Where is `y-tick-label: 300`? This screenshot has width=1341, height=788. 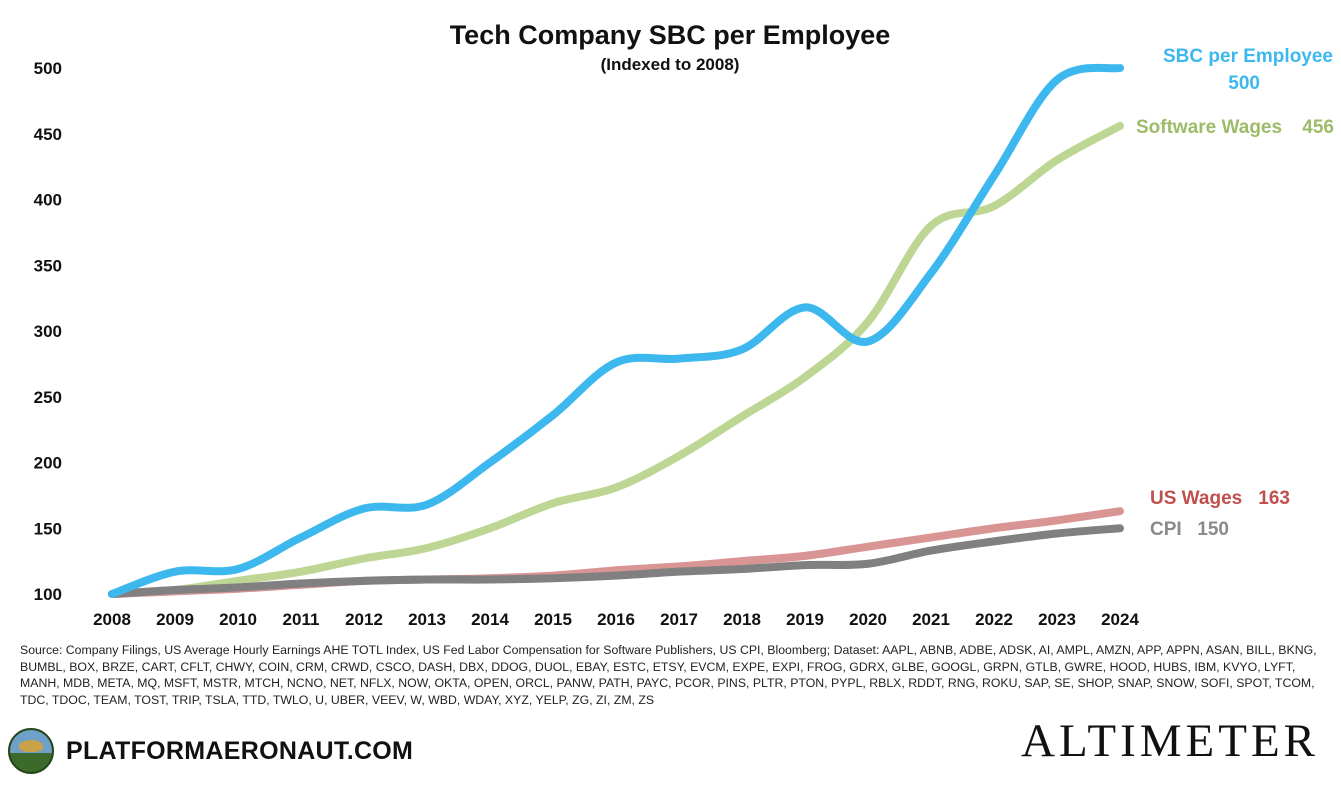
y-tick-label: 300 is located at coordinates (48, 331).